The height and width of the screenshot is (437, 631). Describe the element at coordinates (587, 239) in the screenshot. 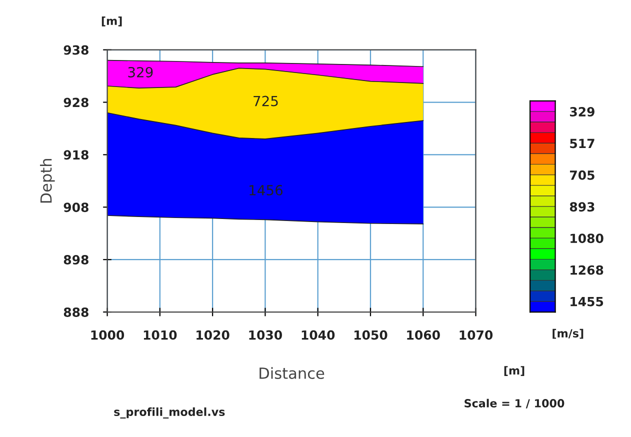

I see `color-bar-label: 1080` at that location.